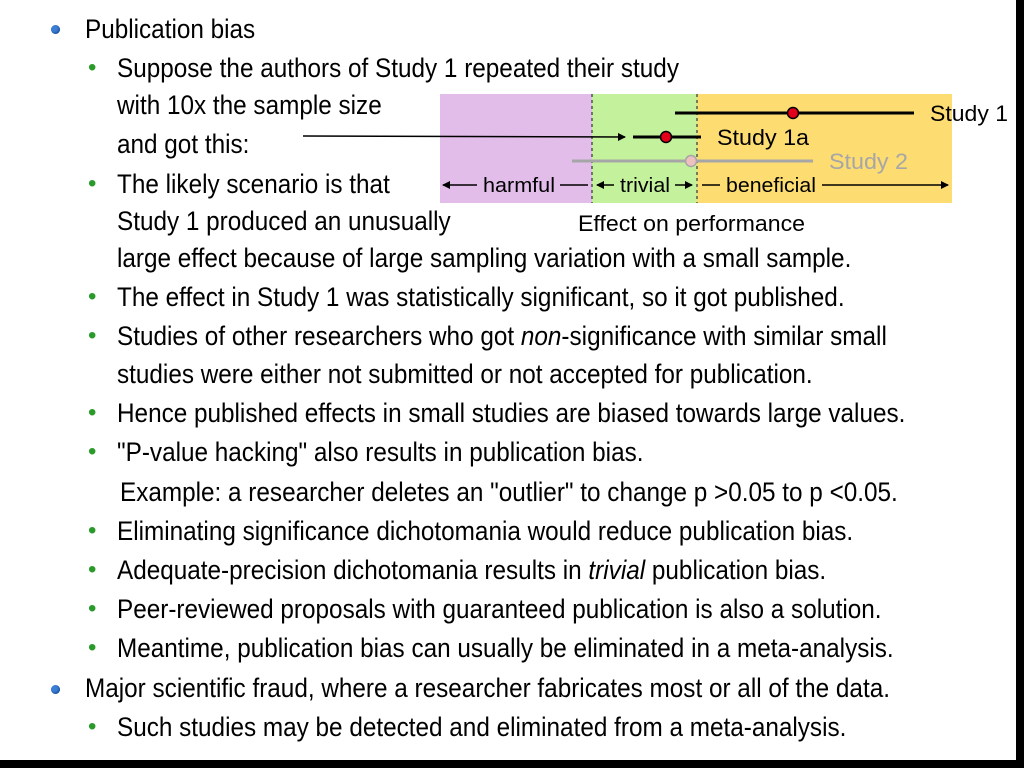  What do you see at coordinates (617, 570) in the screenshot?
I see `text-adequate-em: trivial` at bounding box center [617, 570].